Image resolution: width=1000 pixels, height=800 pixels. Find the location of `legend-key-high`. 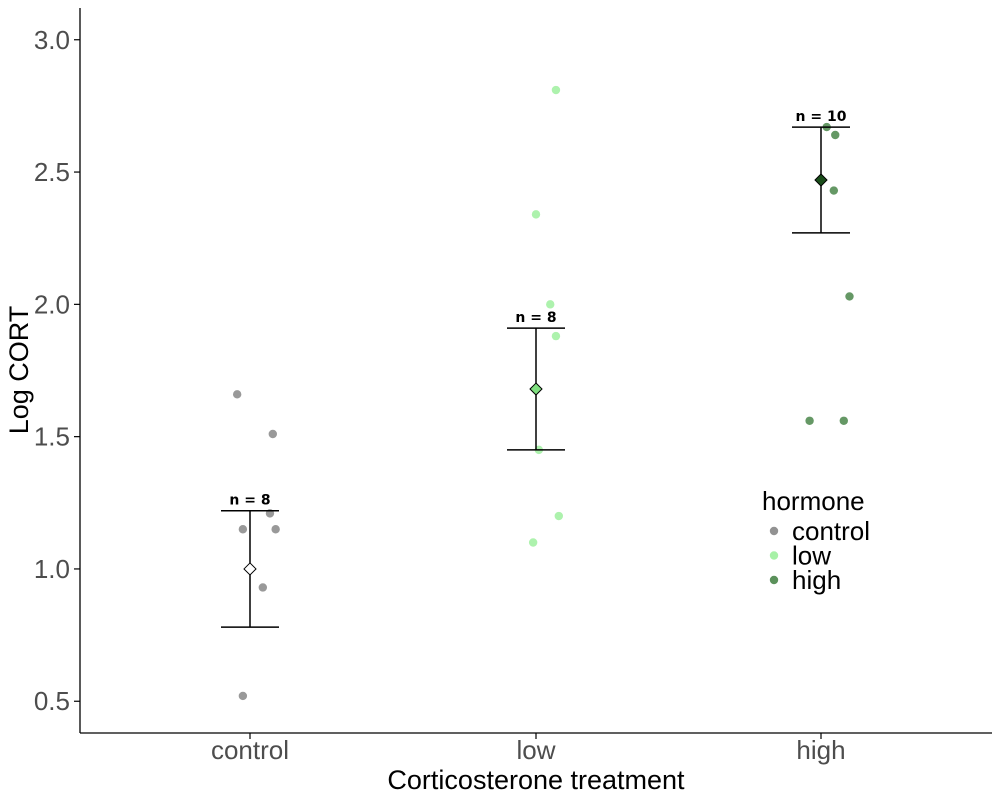

legend-key-high is located at coordinates (774, 580).